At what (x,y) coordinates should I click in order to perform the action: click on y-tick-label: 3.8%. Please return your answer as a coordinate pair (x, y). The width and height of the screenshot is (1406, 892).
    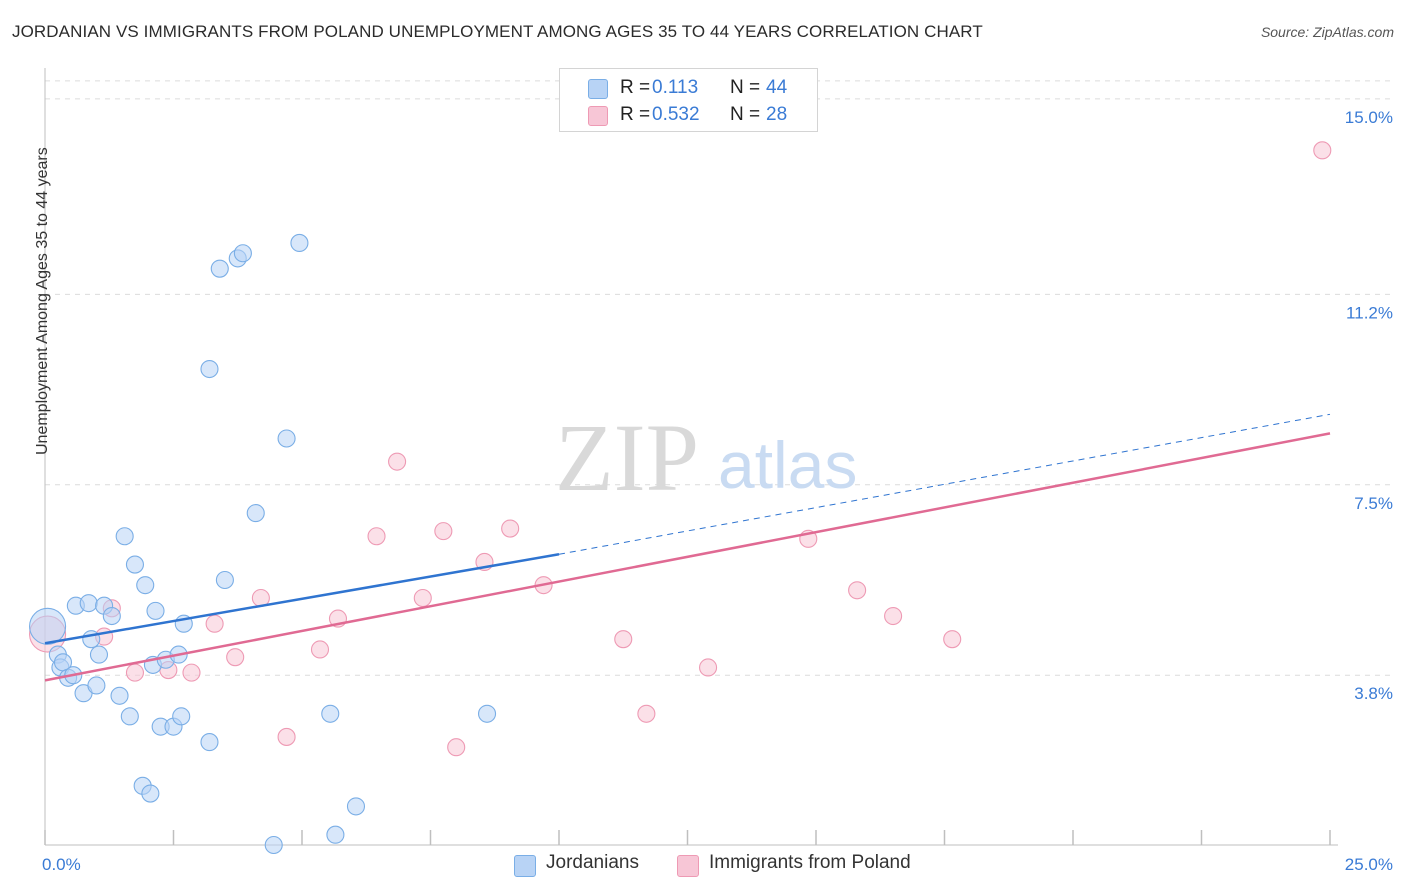
    Looking at the image, I should click on (1373, 693).